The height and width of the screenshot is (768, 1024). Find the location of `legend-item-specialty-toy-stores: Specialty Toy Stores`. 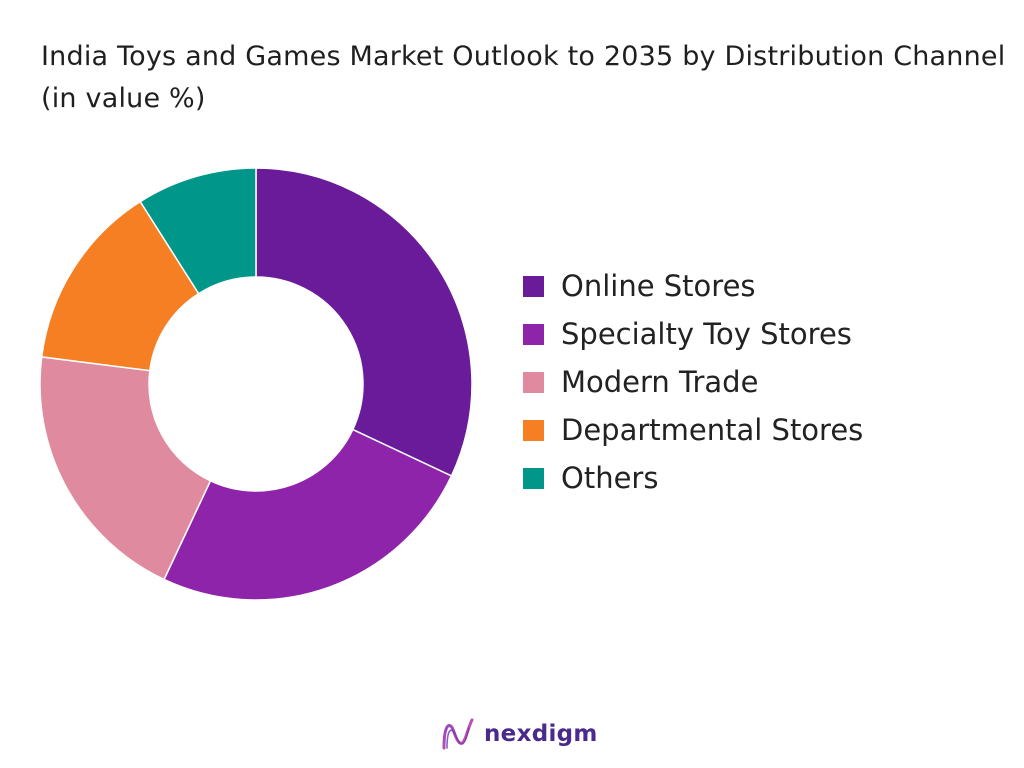

legend-item-specialty-toy-stores: Specialty Toy Stores is located at coordinates (693, 334).